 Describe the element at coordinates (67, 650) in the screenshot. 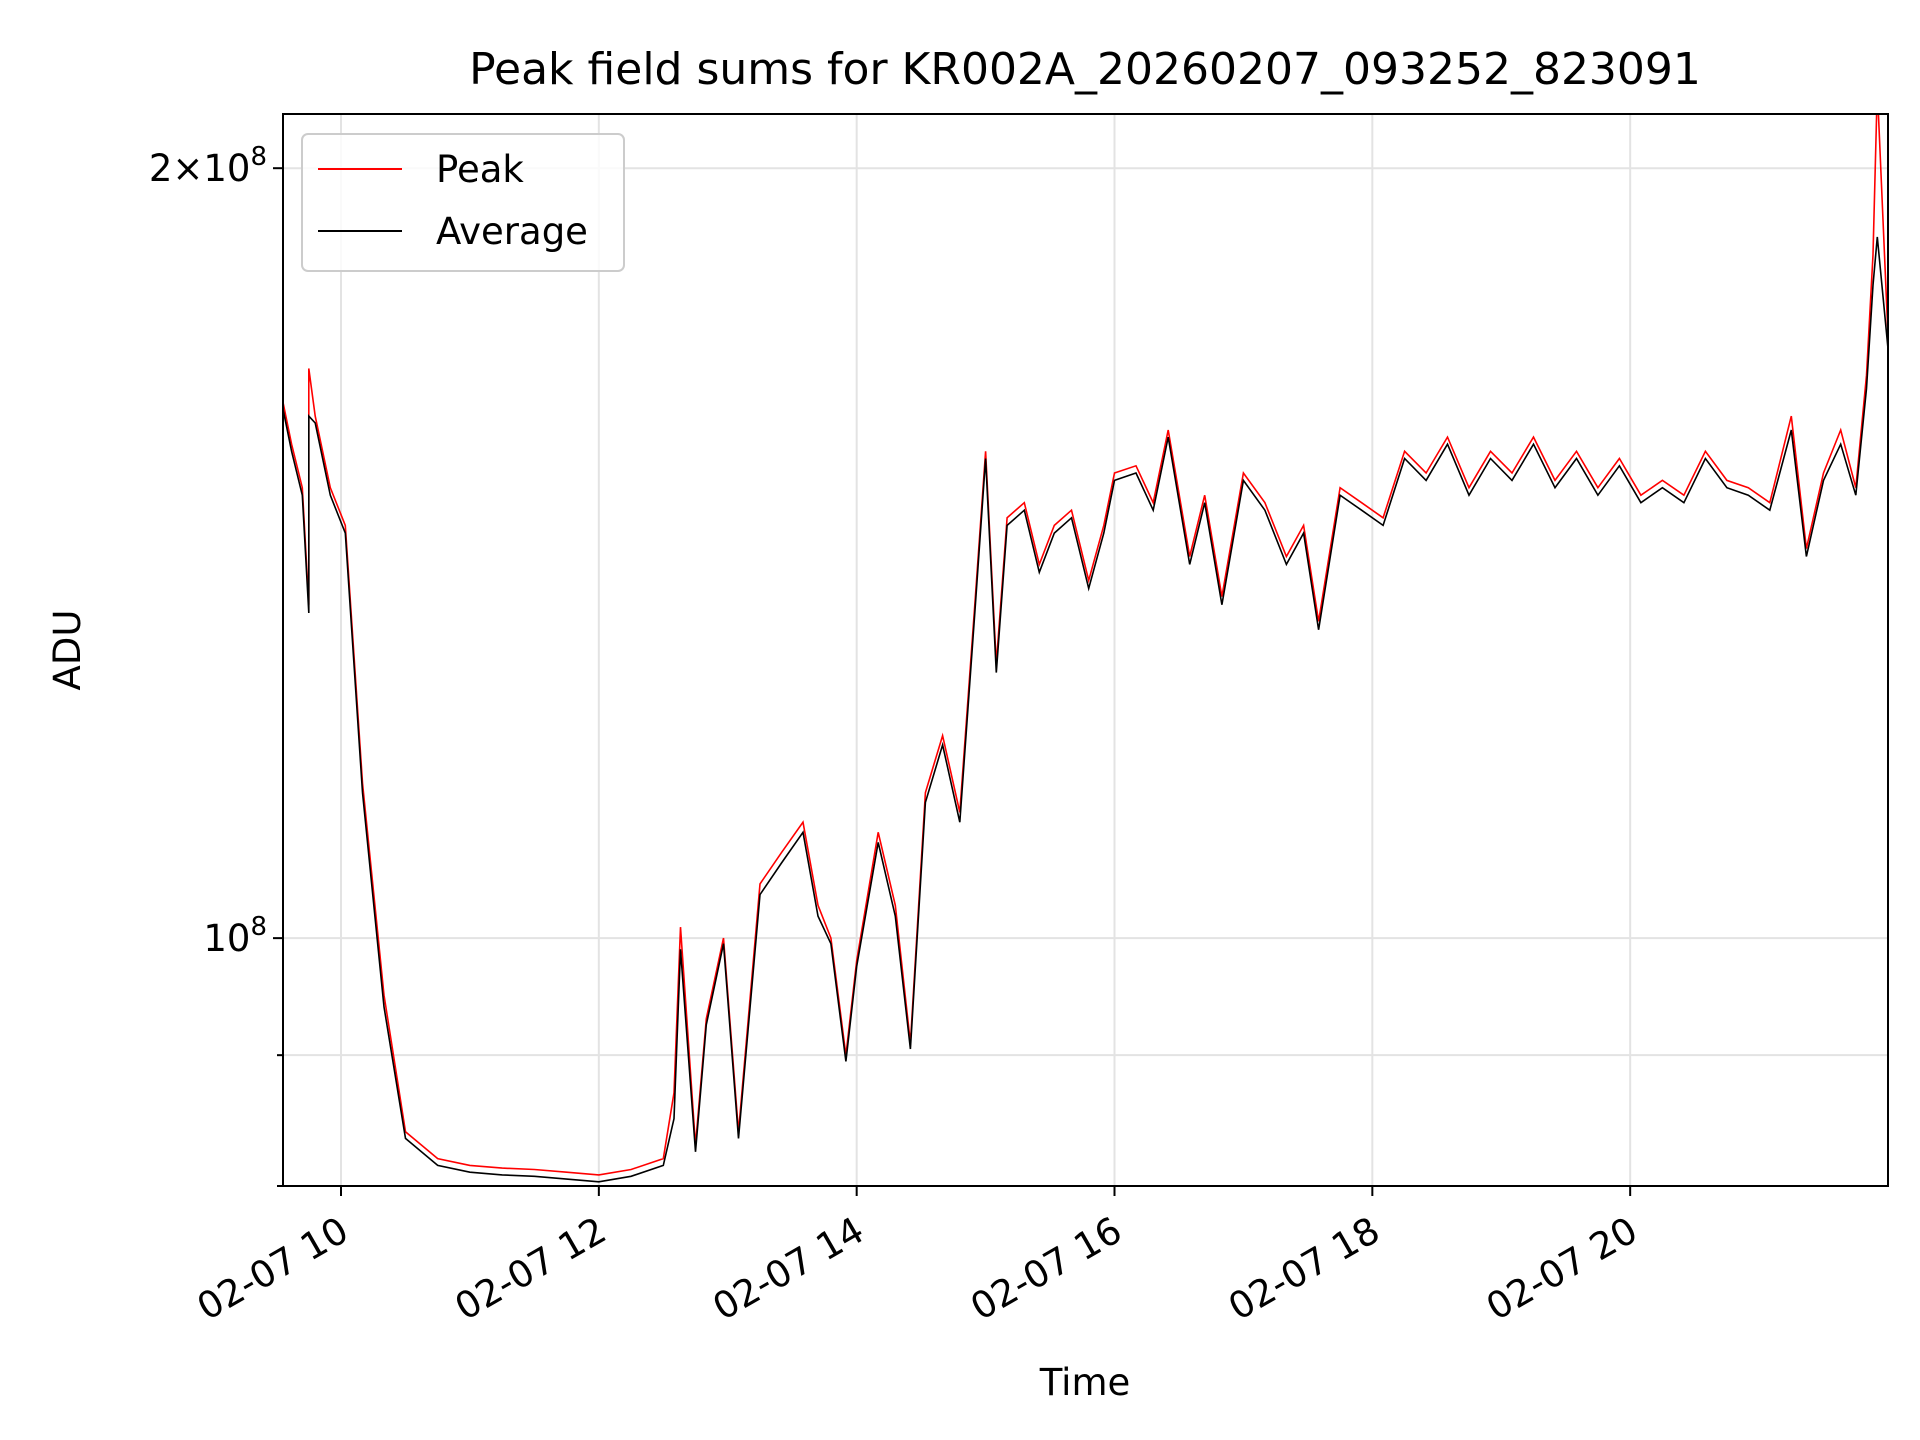

I see `y-axis-label: ADU` at that location.